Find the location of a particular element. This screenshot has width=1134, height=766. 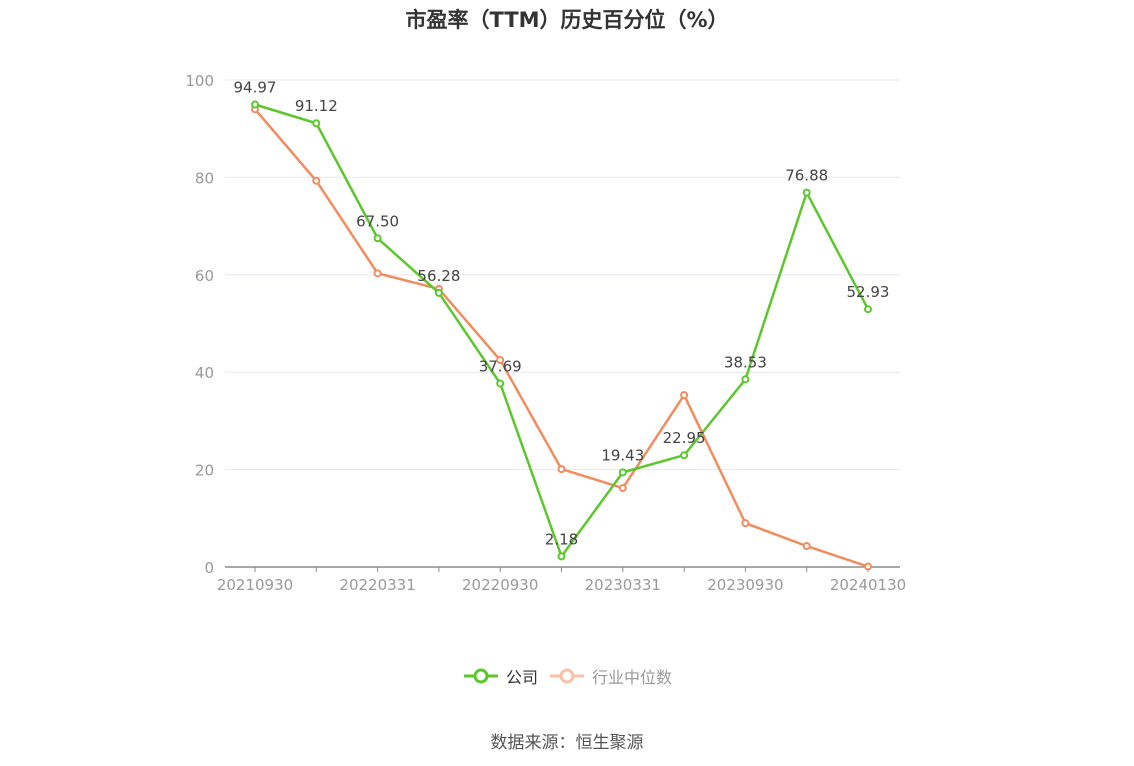

y-tick-label: 80 is located at coordinates (204, 178).